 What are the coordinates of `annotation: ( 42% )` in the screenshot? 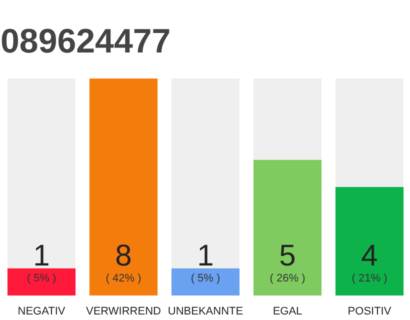 It's located at (124, 278).